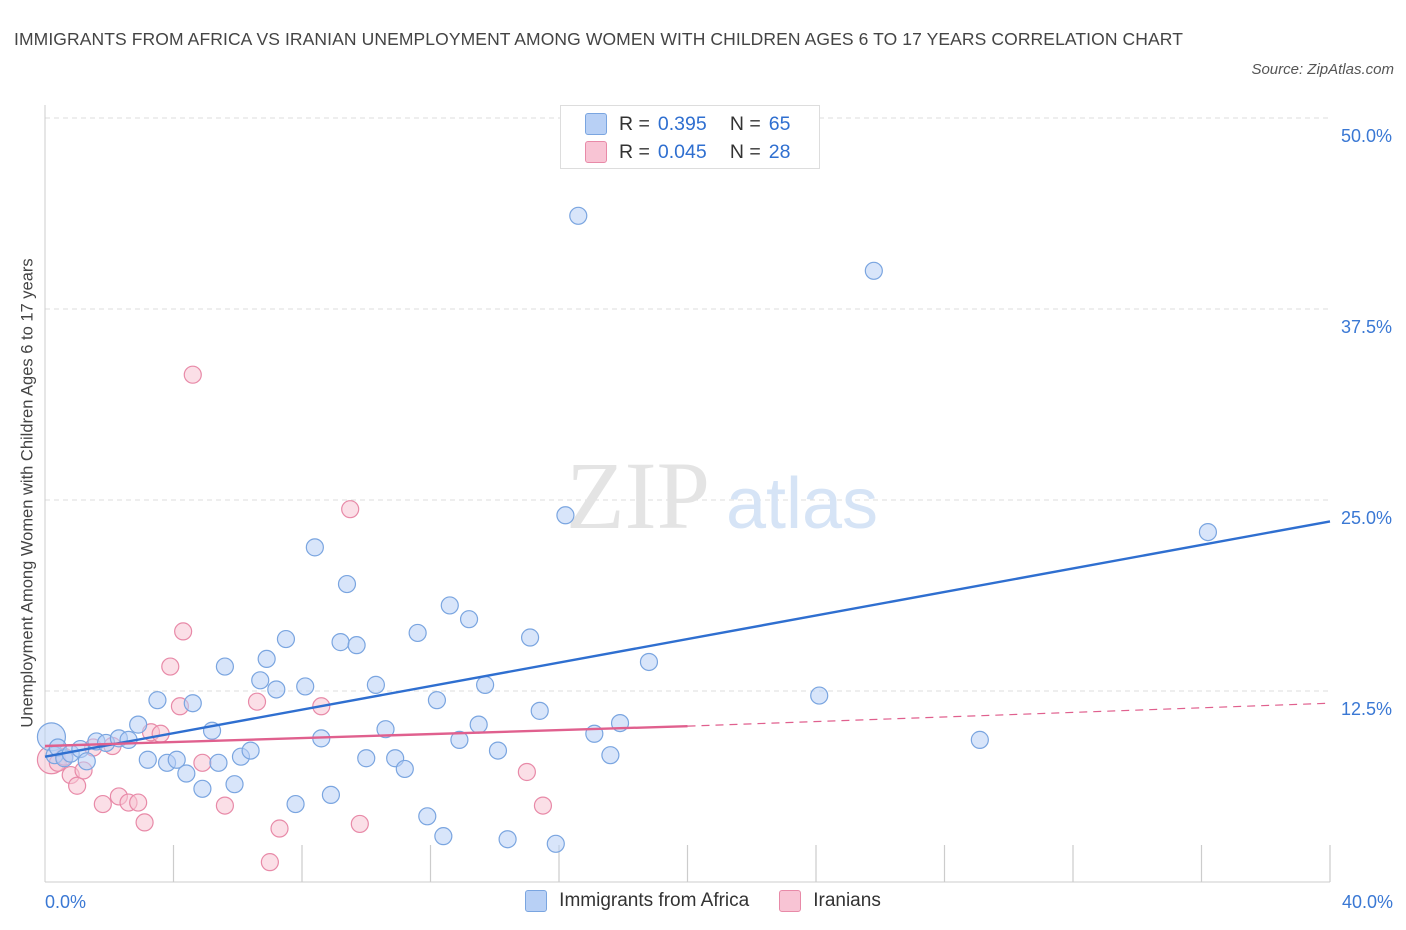  I want to click on legend-item-africa: Immigrants from Africa, so click(637, 901).